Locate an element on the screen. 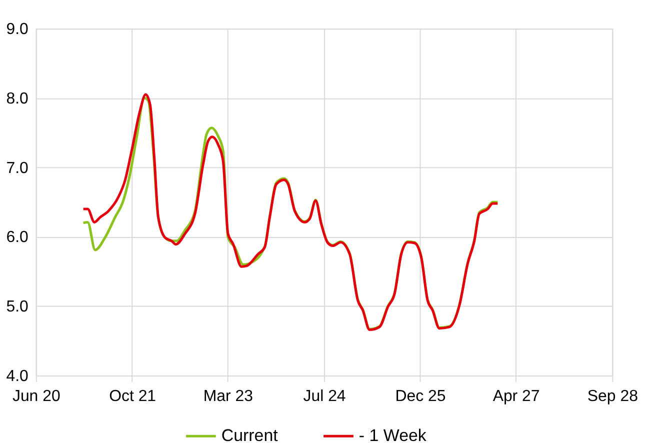  x-tick-label: Oct 21 is located at coordinates (132, 396).